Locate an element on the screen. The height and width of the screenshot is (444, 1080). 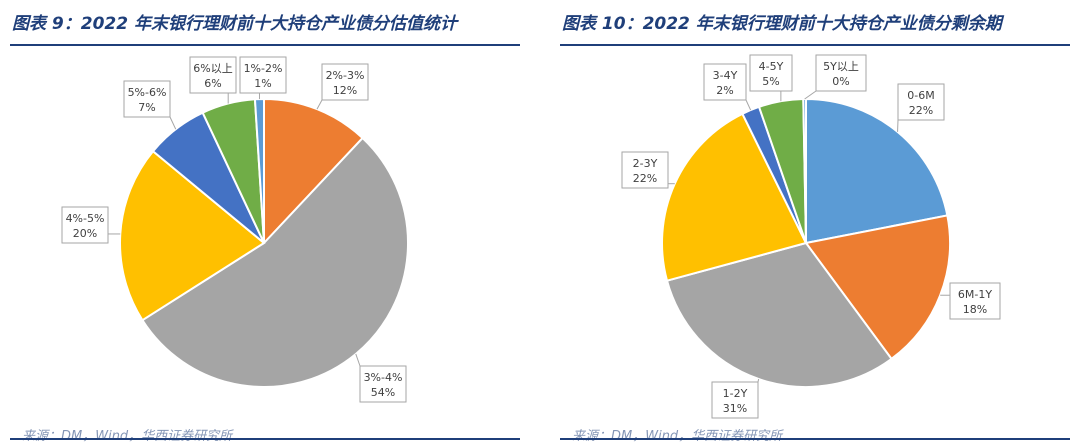
left-label-5pct-6pct: 5%-6% 7% is located at coordinates (147, 99).